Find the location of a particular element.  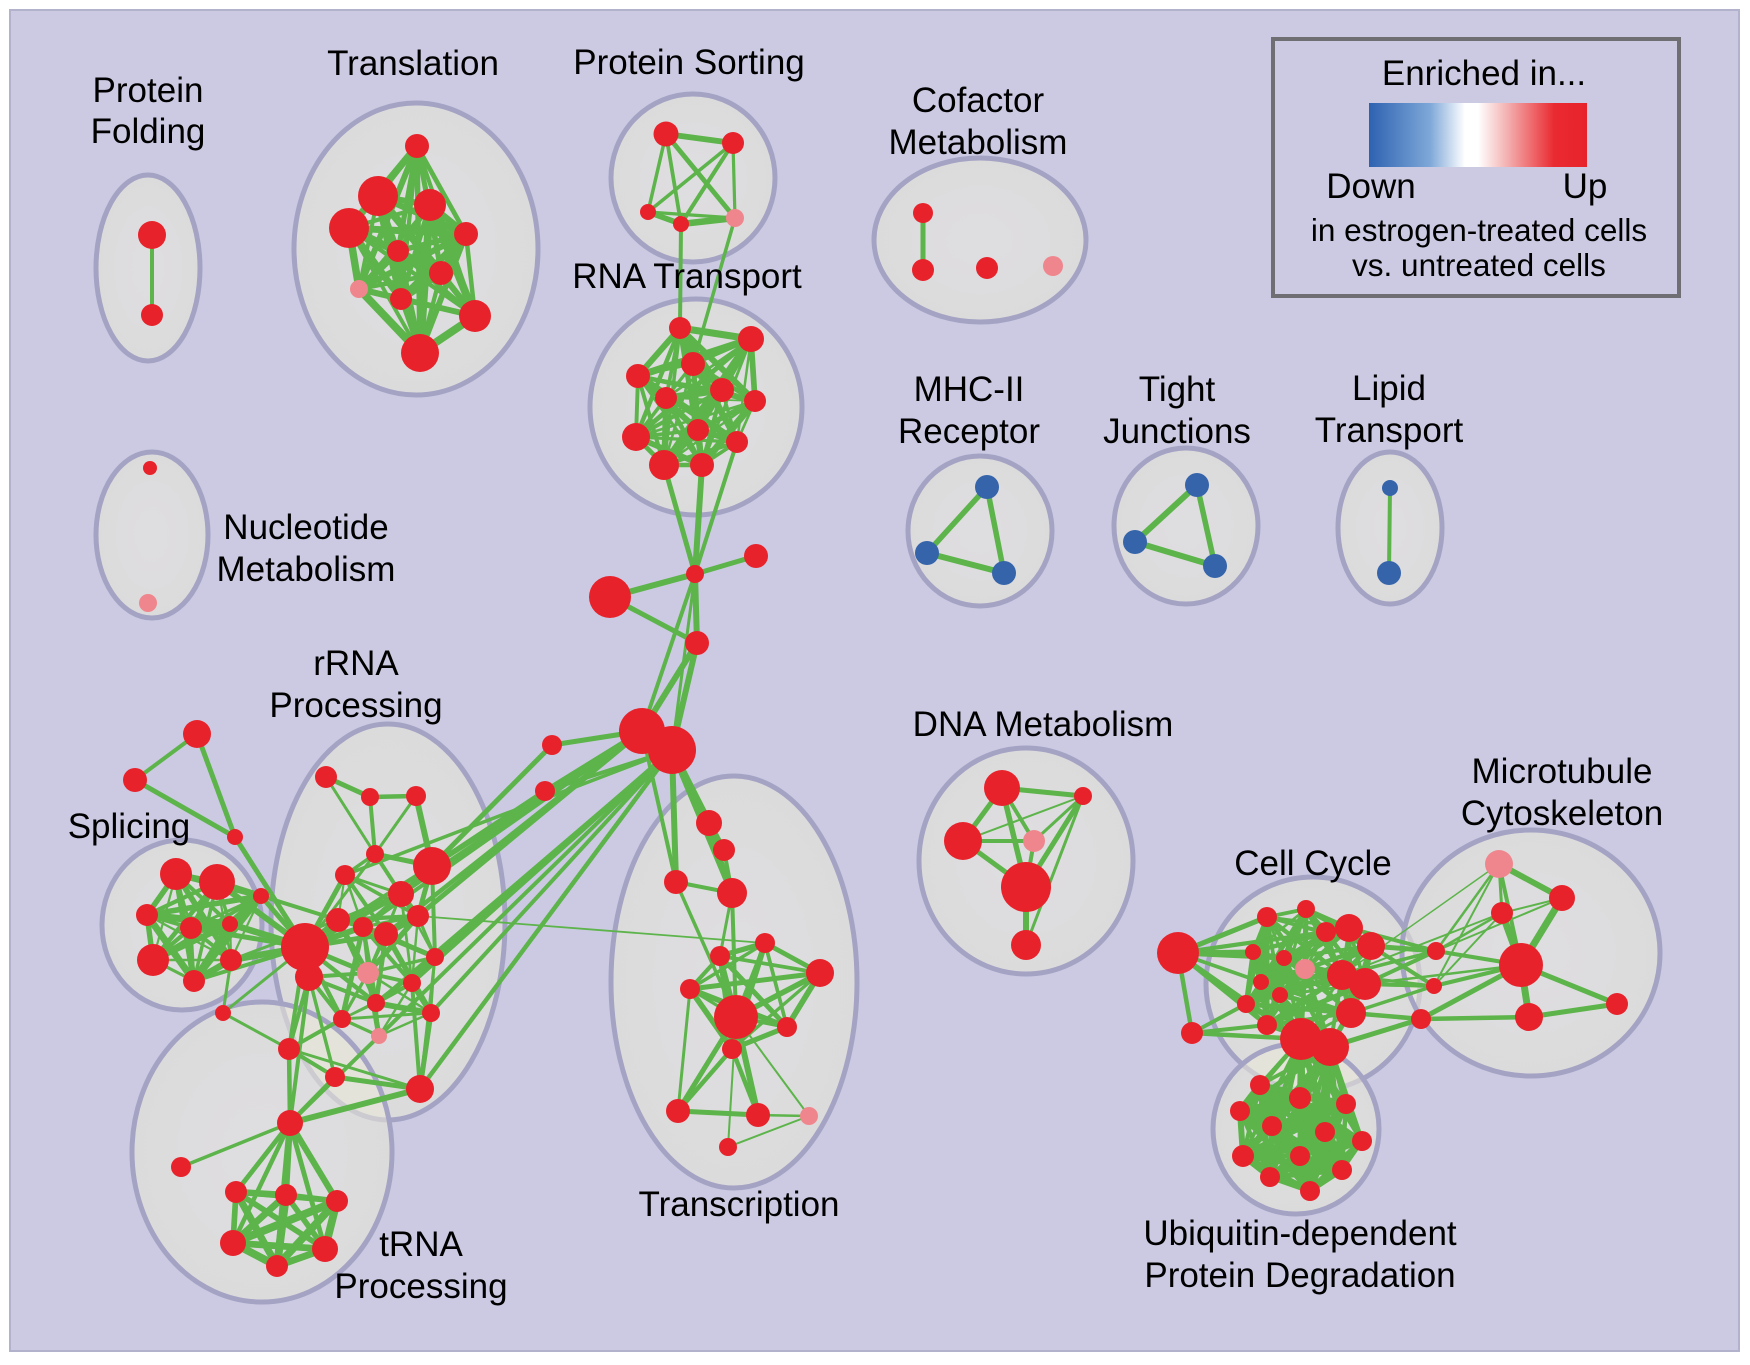

svg-text: Lipid is located at coordinates (1389, 388).